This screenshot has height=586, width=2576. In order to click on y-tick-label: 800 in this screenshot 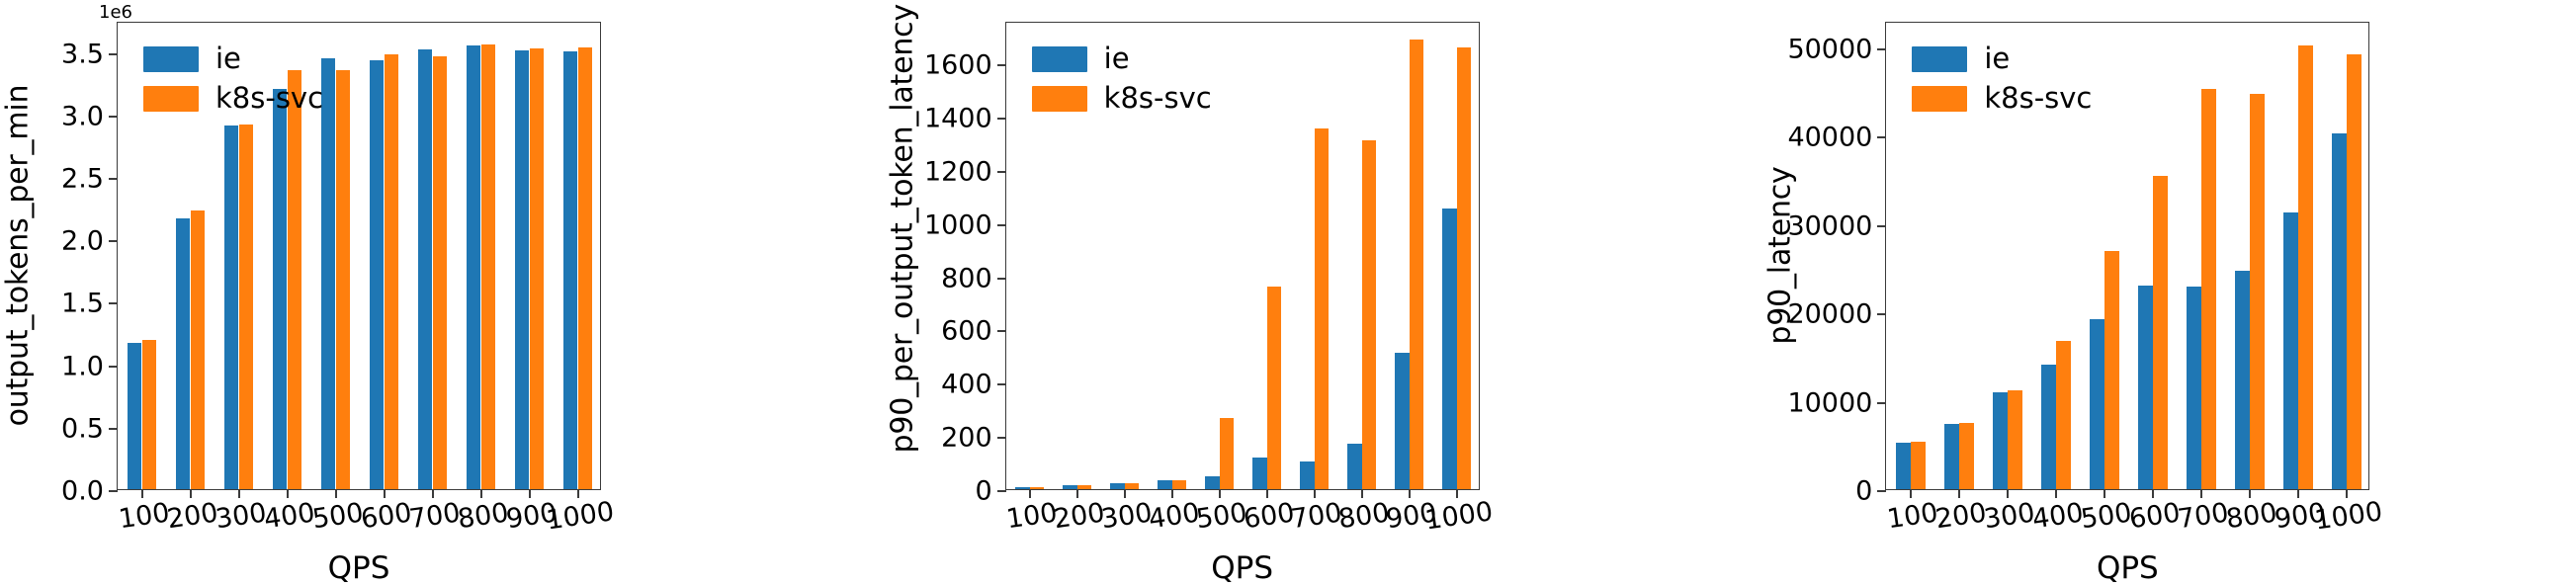, I will do `click(966, 278)`.